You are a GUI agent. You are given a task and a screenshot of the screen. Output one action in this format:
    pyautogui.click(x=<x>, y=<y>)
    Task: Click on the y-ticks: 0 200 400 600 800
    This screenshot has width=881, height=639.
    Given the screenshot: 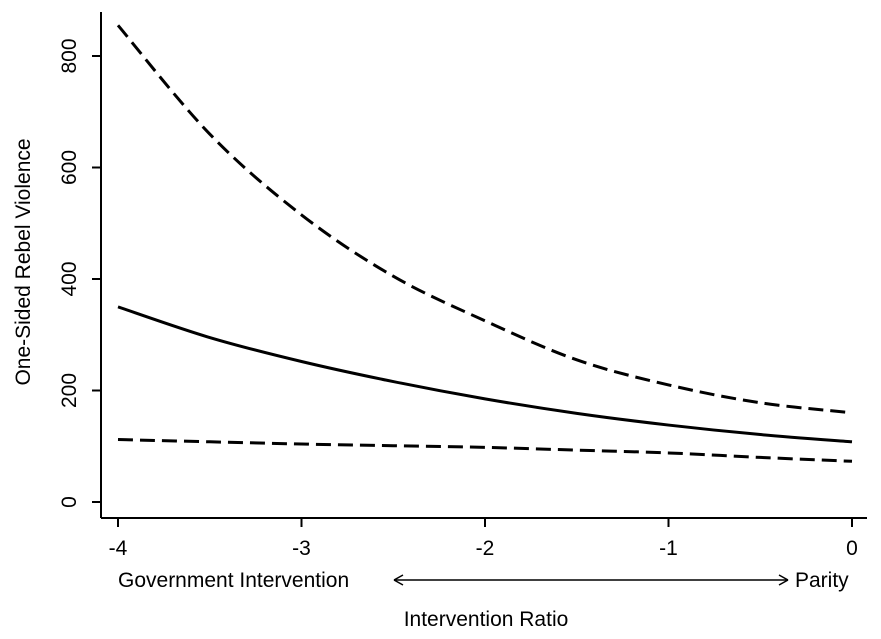 What is the action you would take?
    pyautogui.click(x=79, y=273)
    